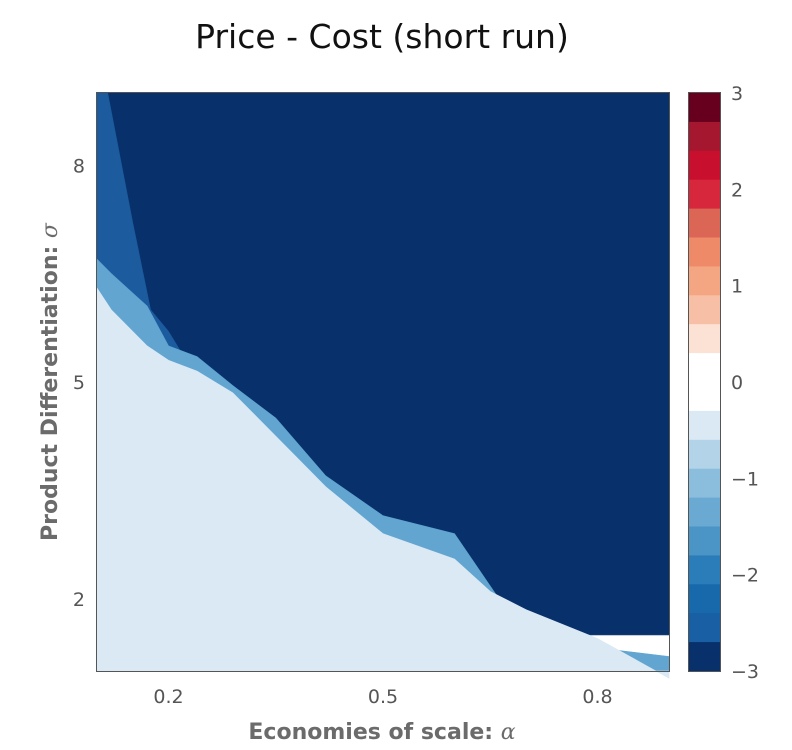 The width and height of the screenshot is (792, 750). I want to click on x-tick-label: 0.8, so click(597, 697).